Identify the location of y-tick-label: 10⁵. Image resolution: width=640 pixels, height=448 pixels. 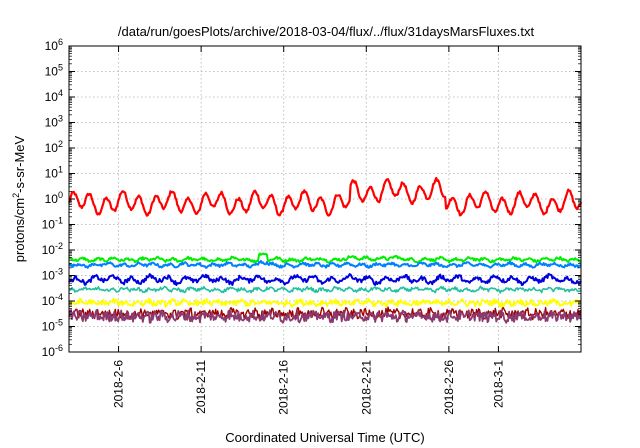
(54, 71).